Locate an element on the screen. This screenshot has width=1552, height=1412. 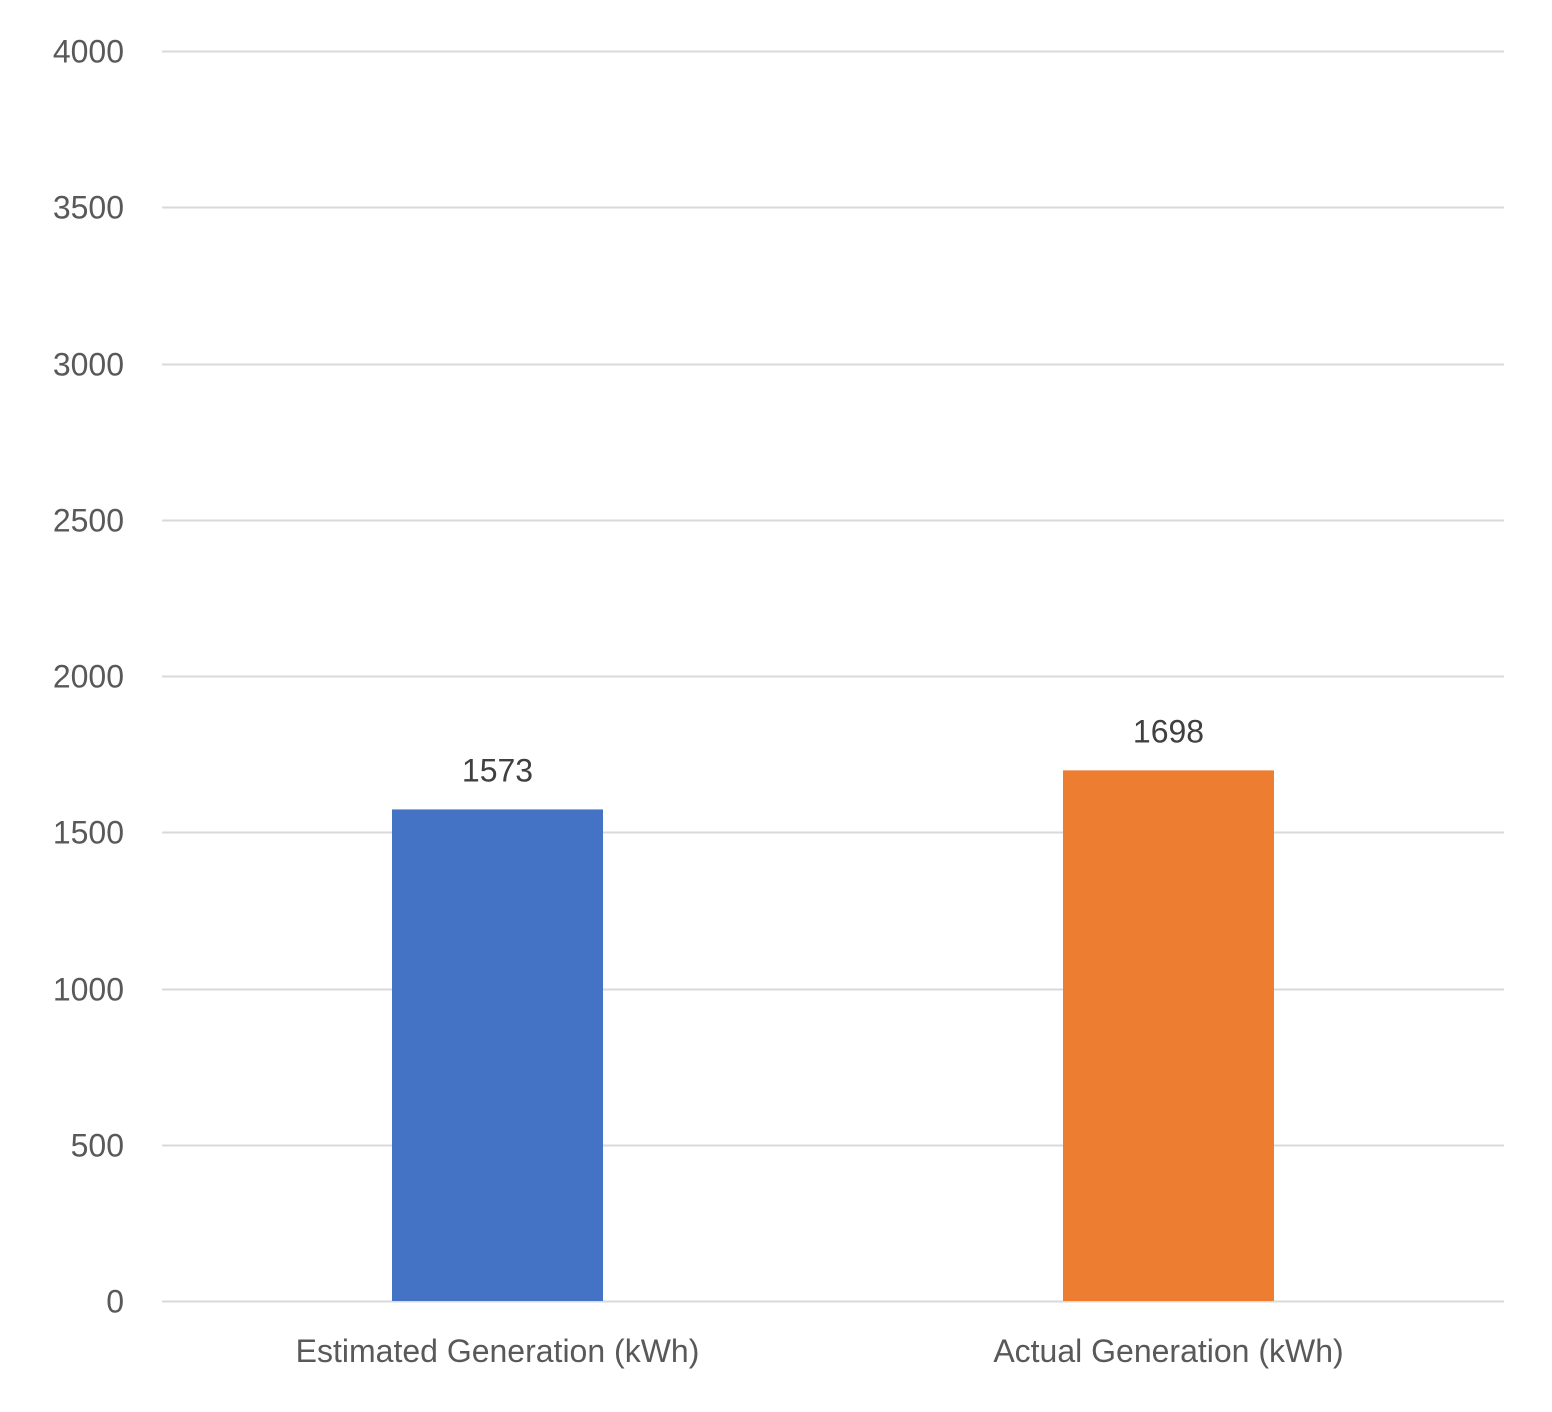
data-labels: 1573 1698 is located at coordinates (833, 750).